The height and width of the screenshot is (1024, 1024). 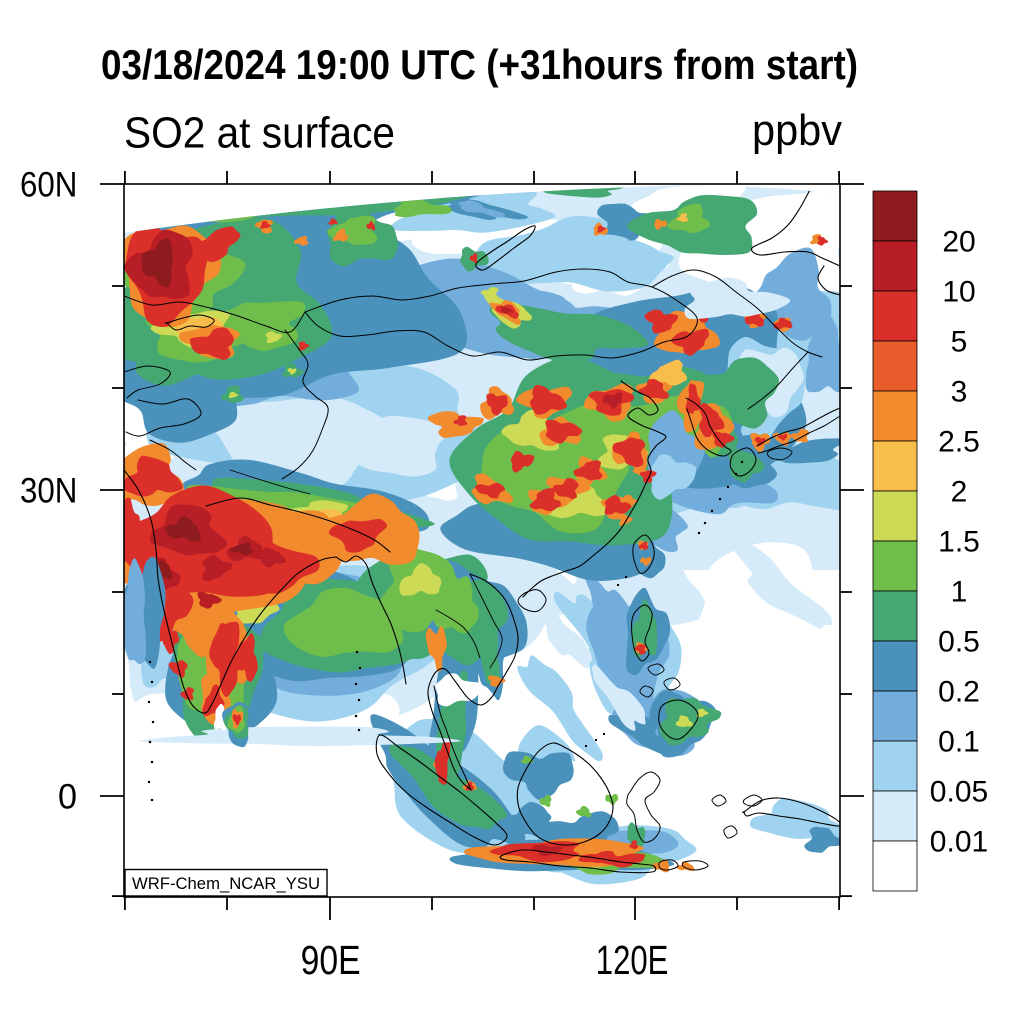 What do you see at coordinates (959, 342) in the screenshot?
I see `svg-text: 5` at bounding box center [959, 342].